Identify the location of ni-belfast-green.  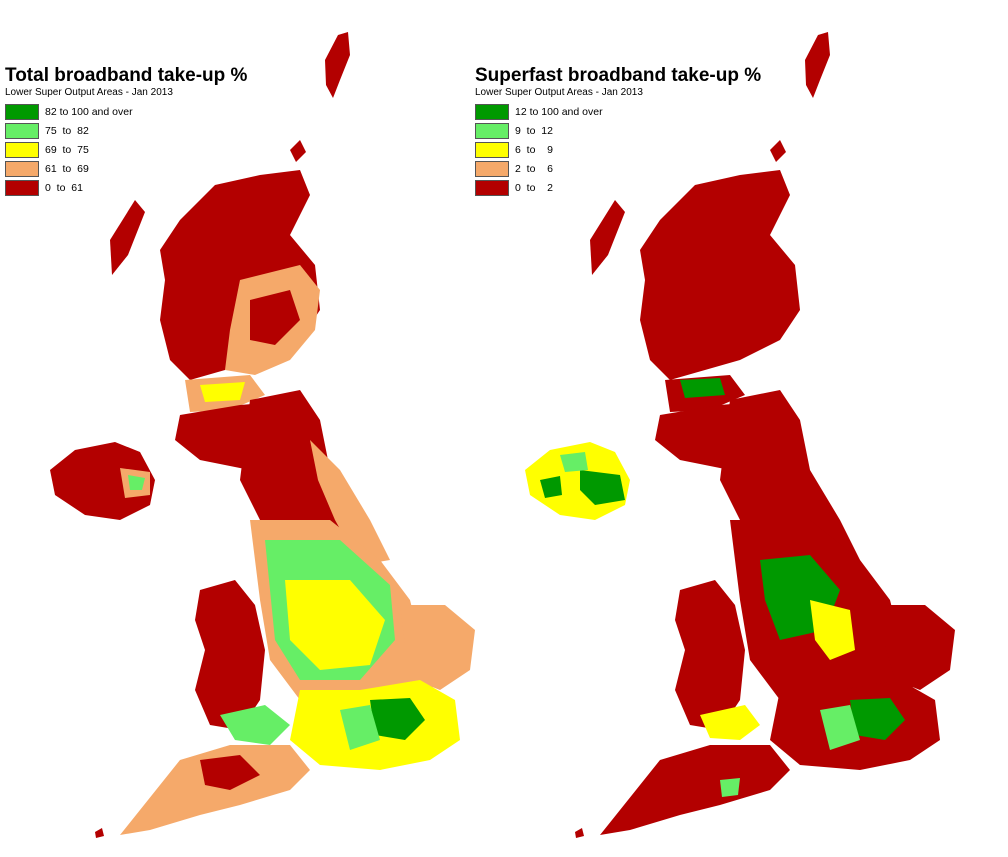
(136, 482).